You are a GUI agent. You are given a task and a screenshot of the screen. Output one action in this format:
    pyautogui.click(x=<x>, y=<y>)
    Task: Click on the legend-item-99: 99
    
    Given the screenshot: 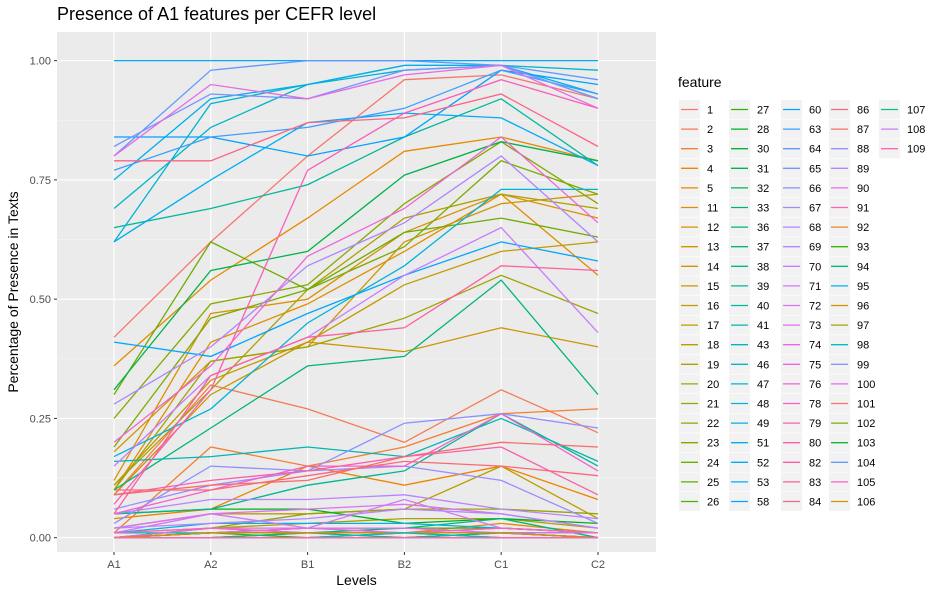 What is the action you would take?
    pyautogui.click(x=849, y=364)
    